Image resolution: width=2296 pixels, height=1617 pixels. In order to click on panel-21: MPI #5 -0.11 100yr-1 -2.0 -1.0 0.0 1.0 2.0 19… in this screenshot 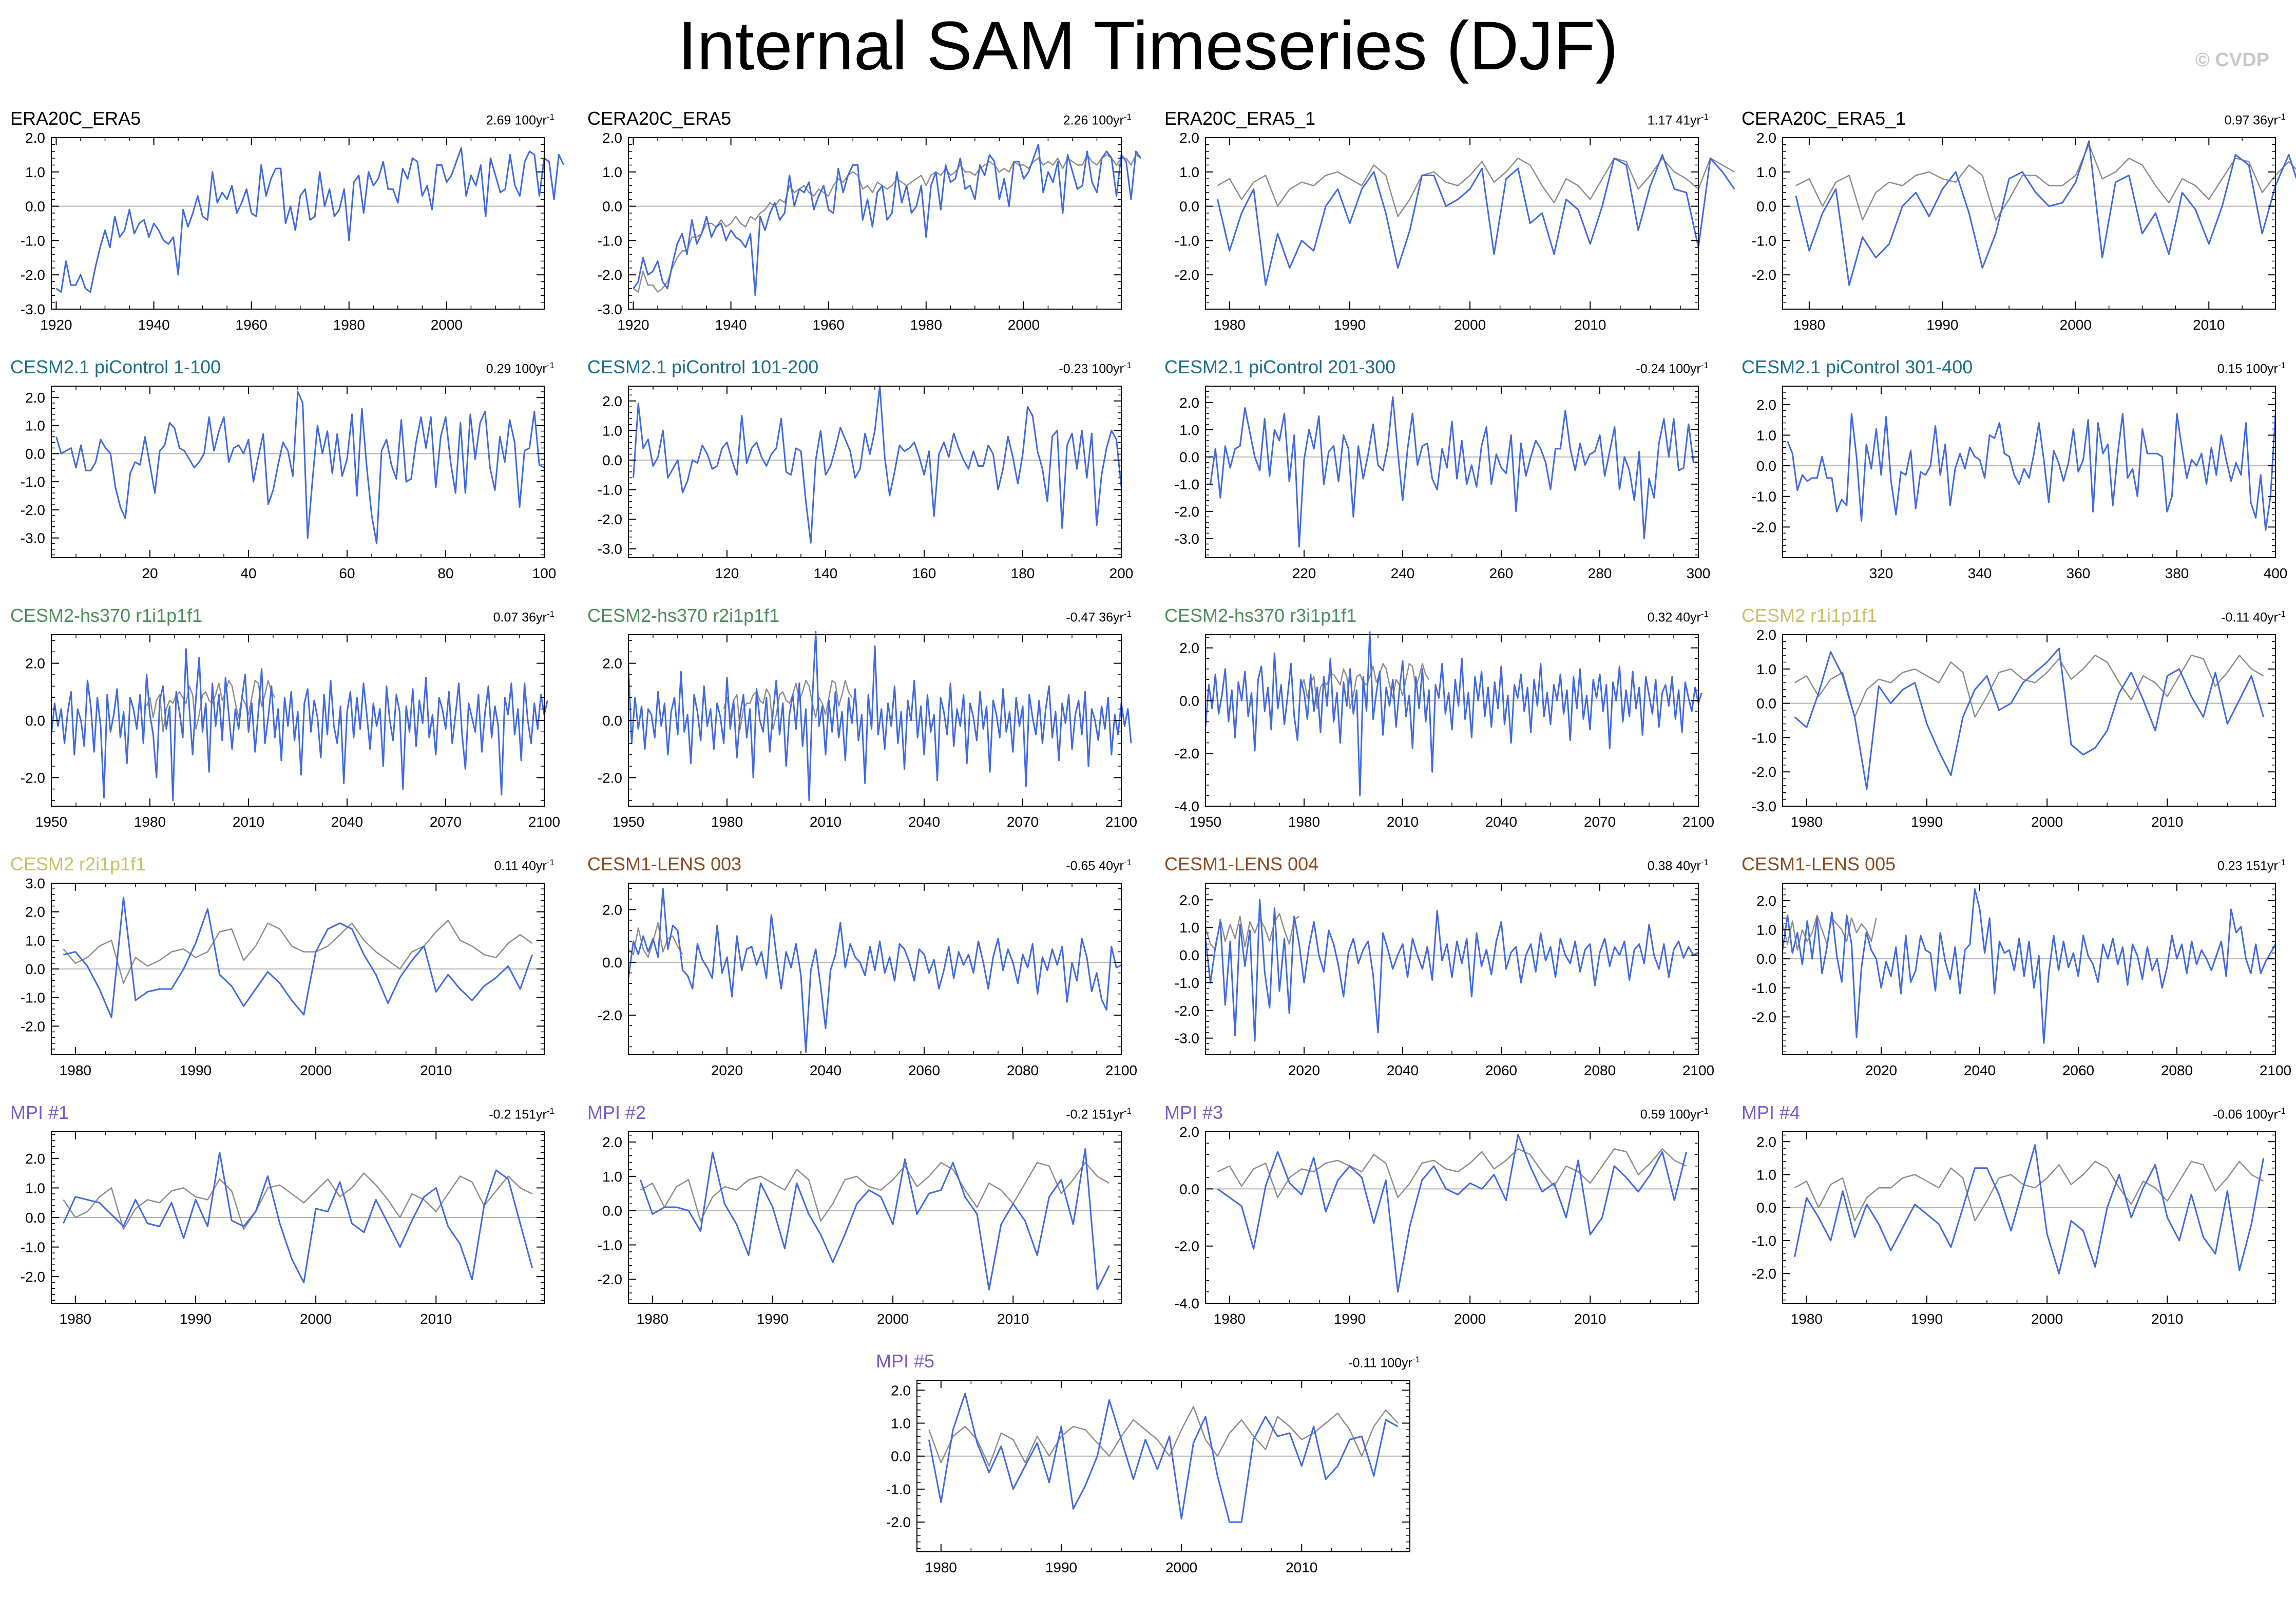, I will do `click(1148, 1471)`.